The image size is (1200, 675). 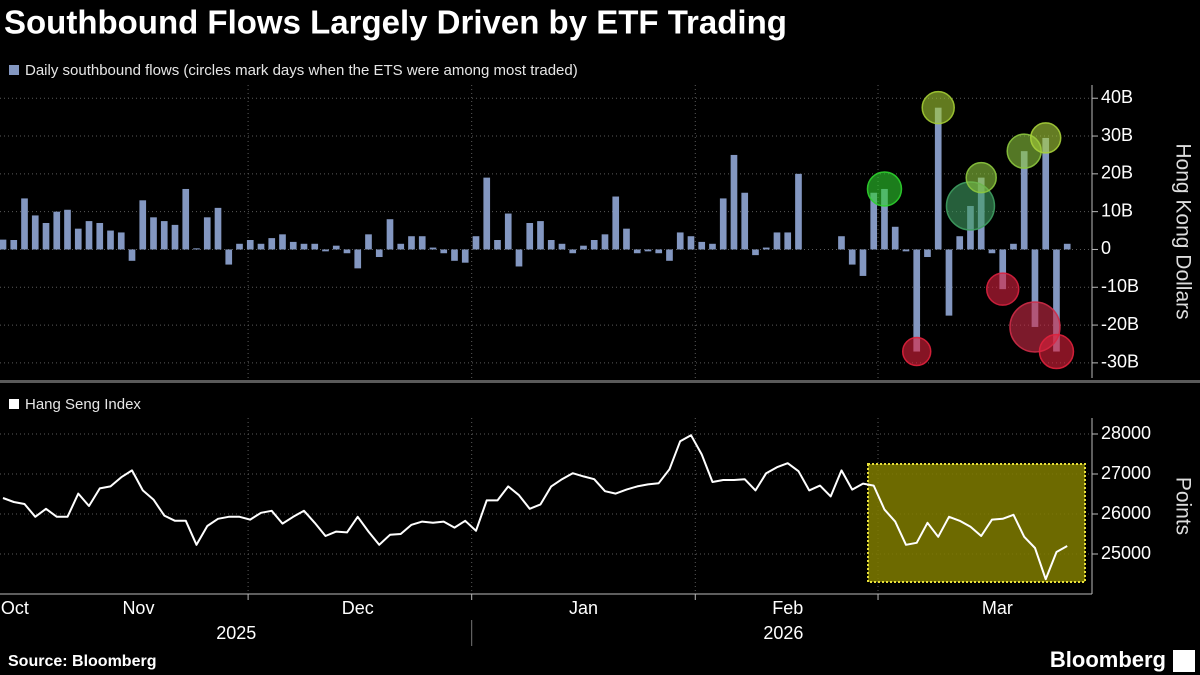 What do you see at coordinates (1126, 473) in the screenshot?
I see `y-tick-label: 27000` at bounding box center [1126, 473].